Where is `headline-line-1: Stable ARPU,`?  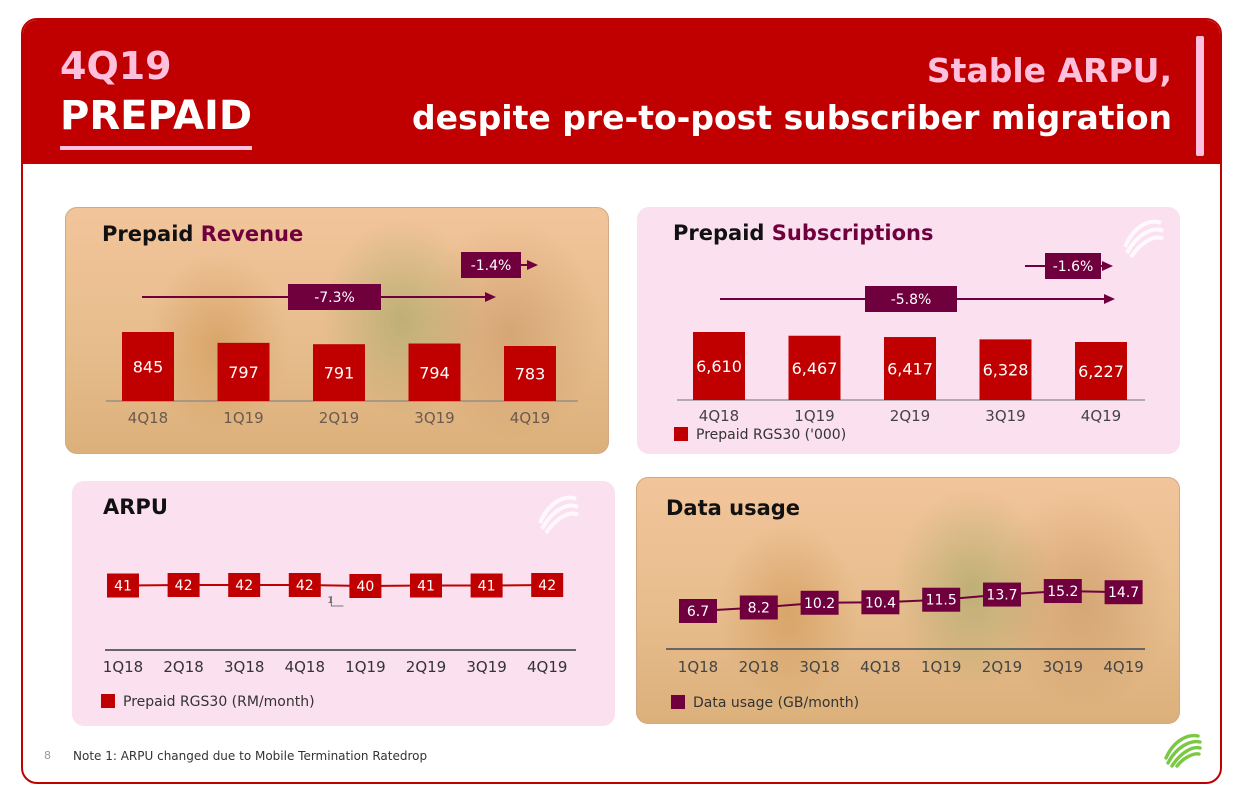
headline-line-1: Stable ARPU, is located at coordinates (1049, 70).